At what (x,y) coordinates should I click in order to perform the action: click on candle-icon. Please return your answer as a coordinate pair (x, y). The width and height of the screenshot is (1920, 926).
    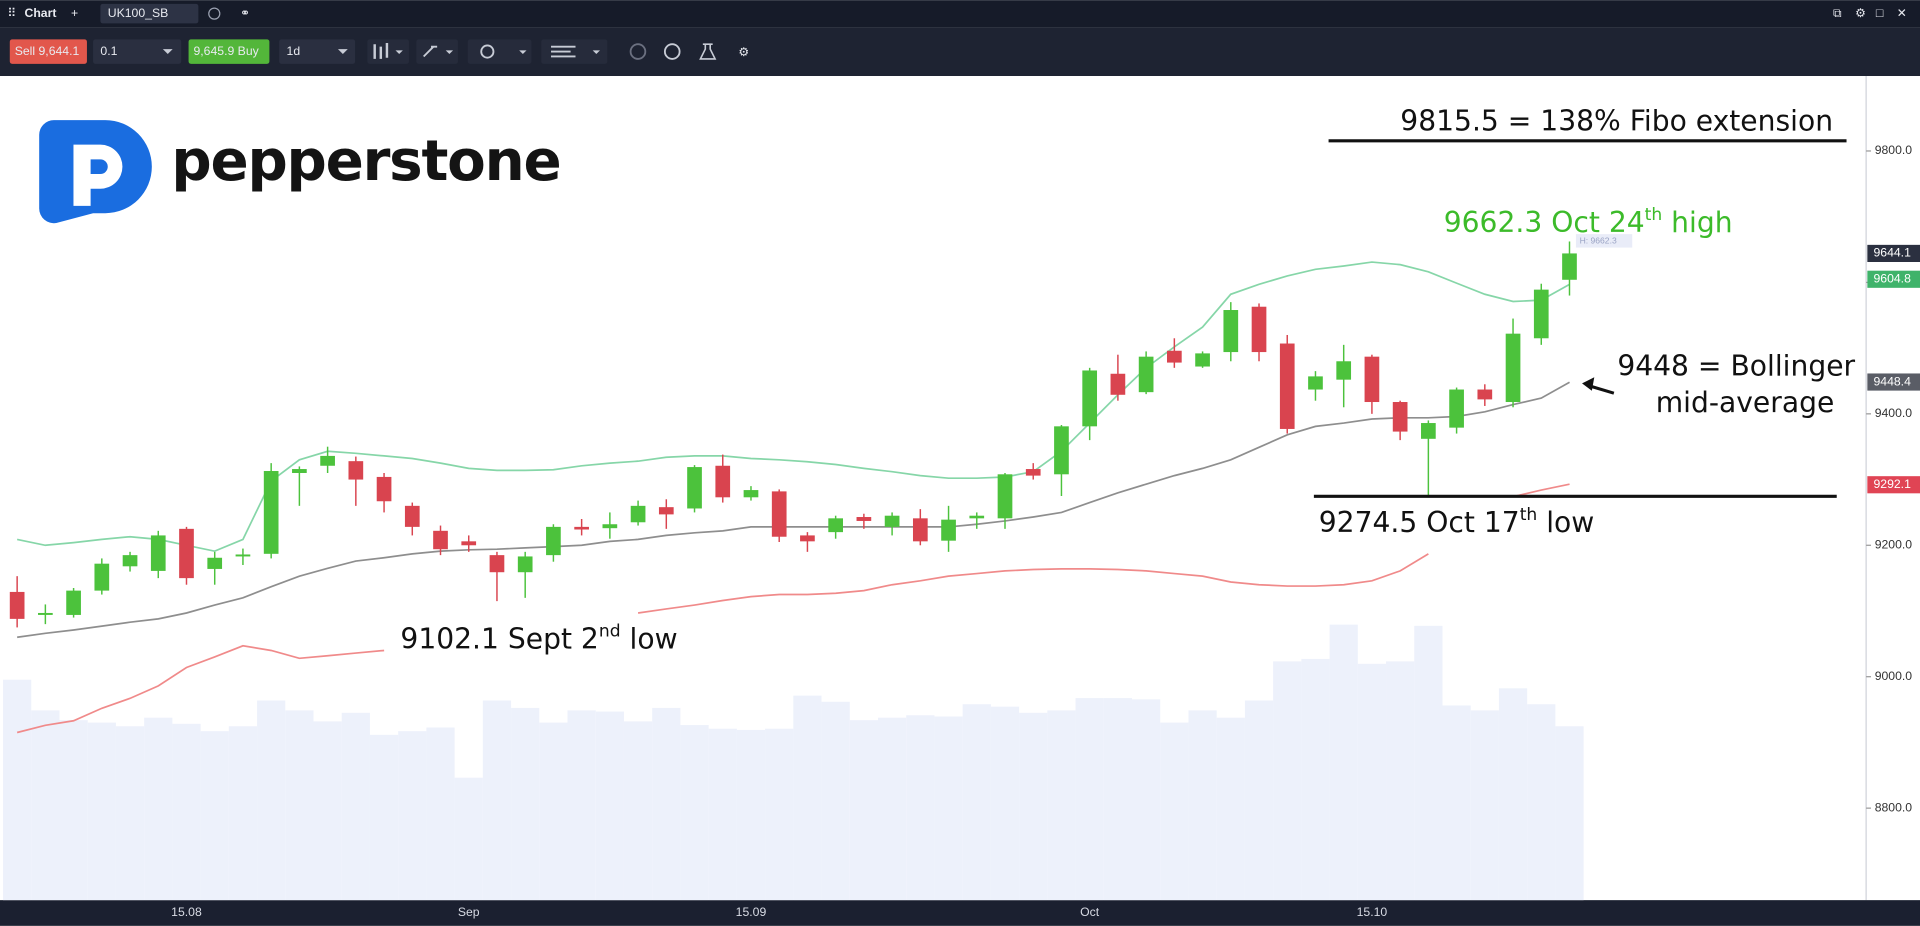
    Looking at the image, I should click on (381, 51).